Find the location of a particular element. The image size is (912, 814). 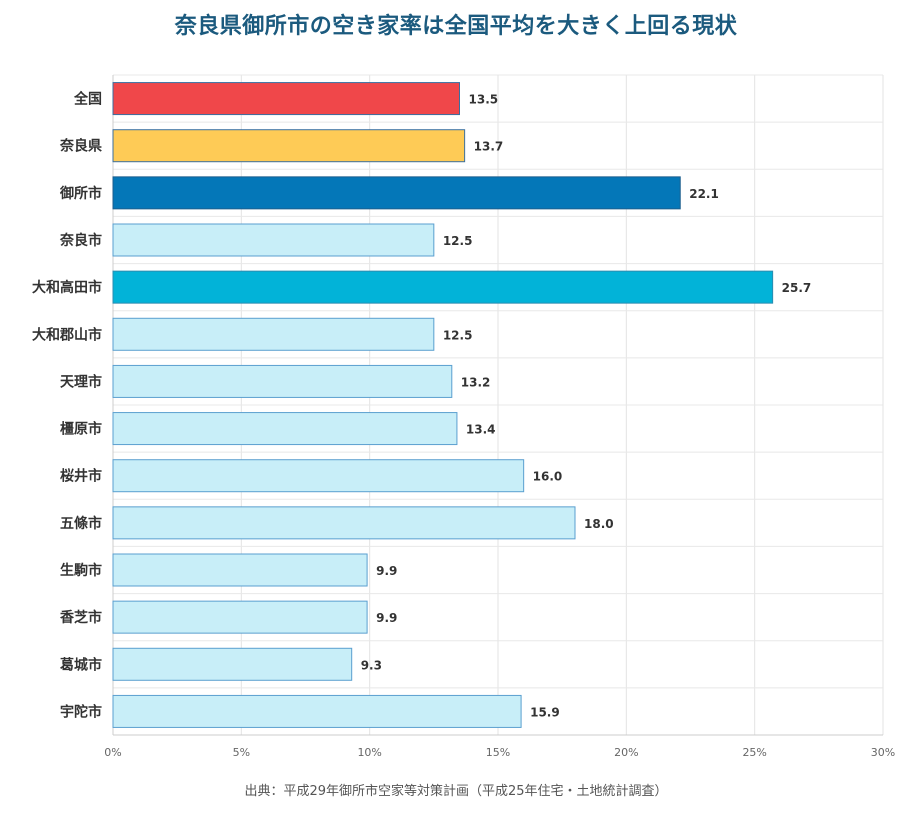

x-tick-label: 15% is located at coordinates (498, 752).